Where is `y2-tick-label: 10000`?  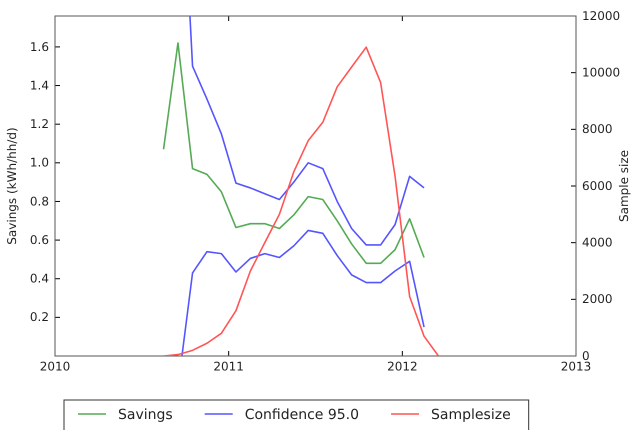 y2-tick-label: 10000 is located at coordinates (601, 73).